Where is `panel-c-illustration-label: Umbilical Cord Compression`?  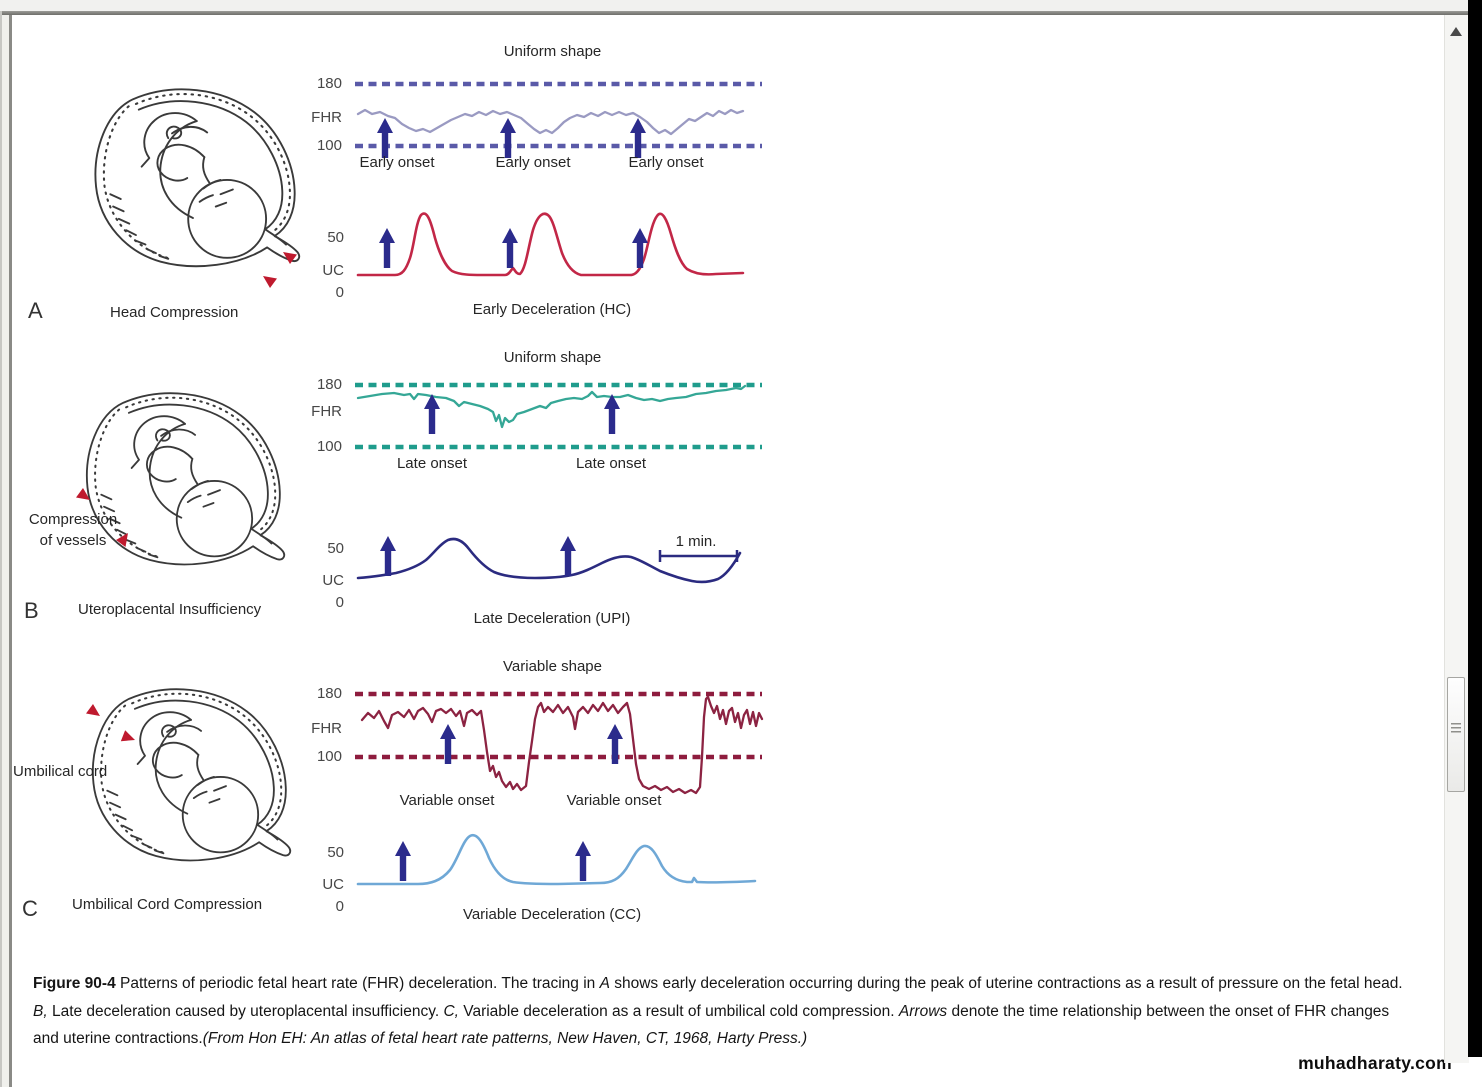 panel-c-illustration-label: Umbilical Cord Compression is located at coordinates (167, 904).